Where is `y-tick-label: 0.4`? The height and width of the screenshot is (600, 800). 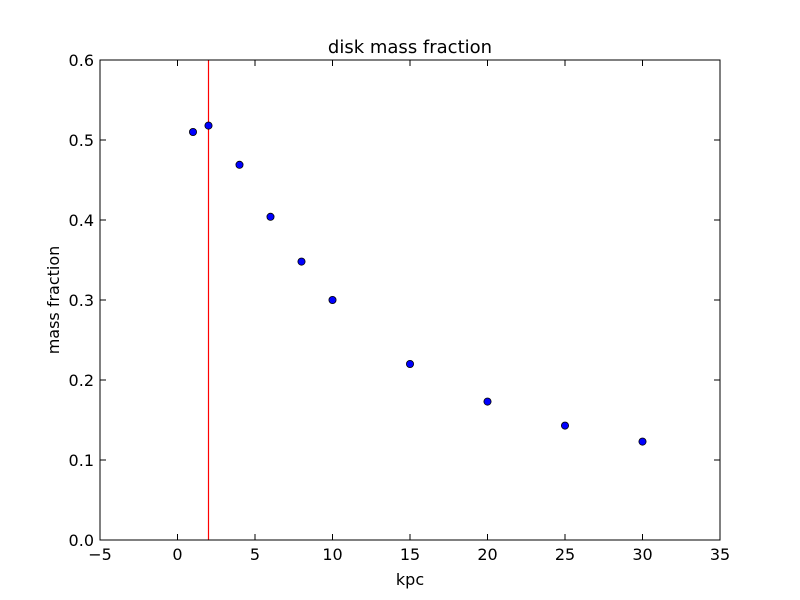
y-tick-label: 0.4 is located at coordinates (81, 220).